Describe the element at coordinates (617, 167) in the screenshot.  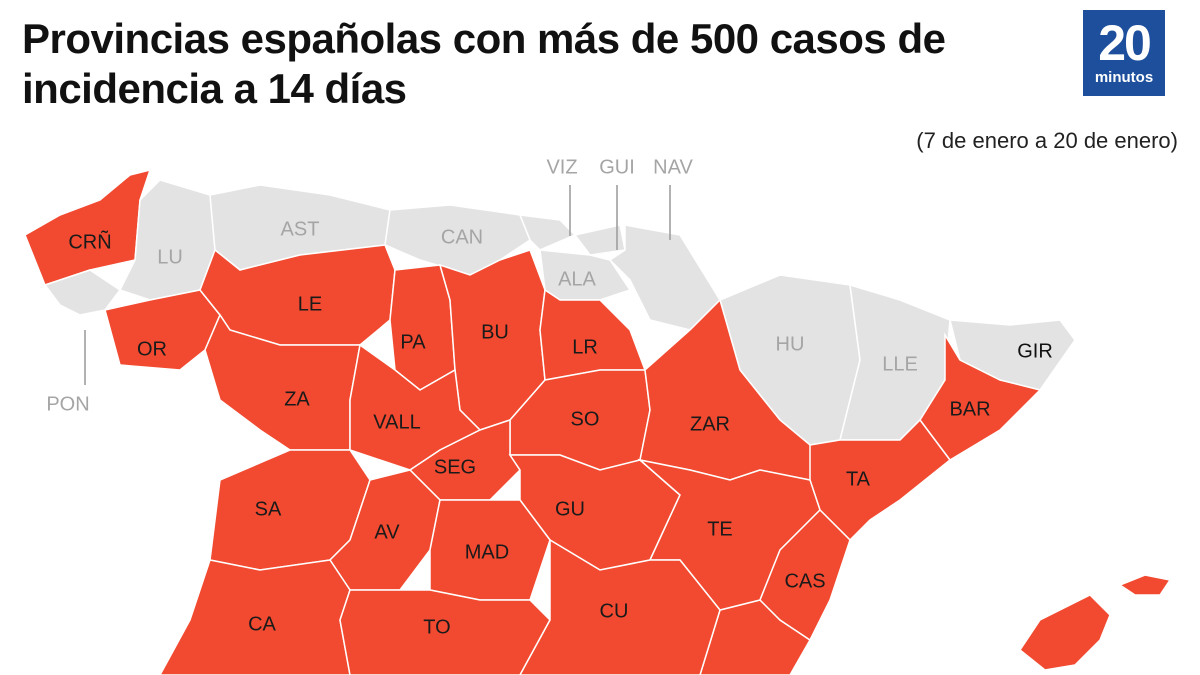
I see `province-label: GUI` at that location.